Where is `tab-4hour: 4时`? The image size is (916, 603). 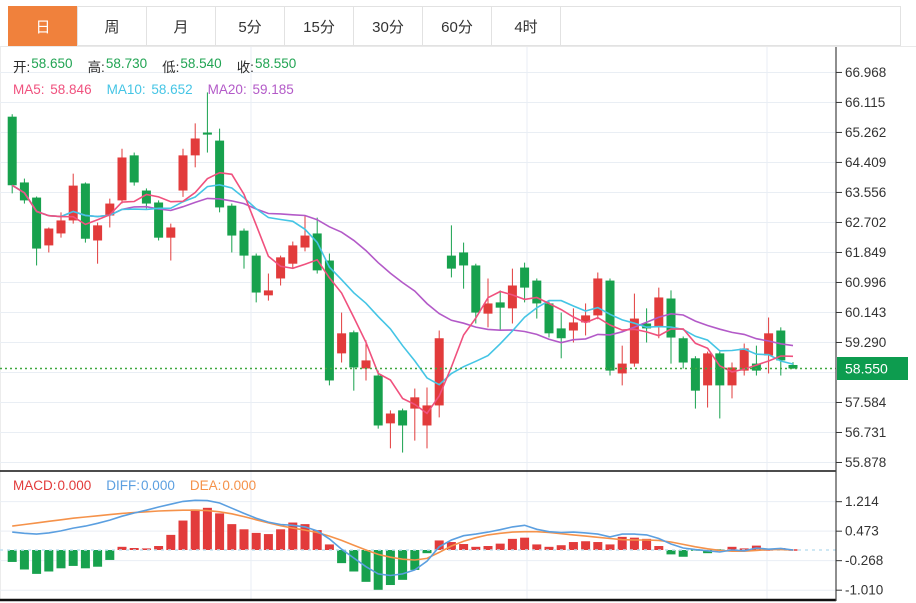
tab-4hour: 4时 is located at coordinates (526, 26).